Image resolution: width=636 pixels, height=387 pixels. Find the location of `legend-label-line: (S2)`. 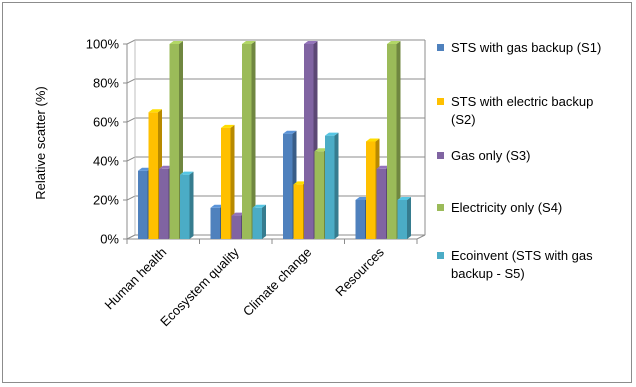

legend-label-line: (S2) is located at coordinates (463, 119).